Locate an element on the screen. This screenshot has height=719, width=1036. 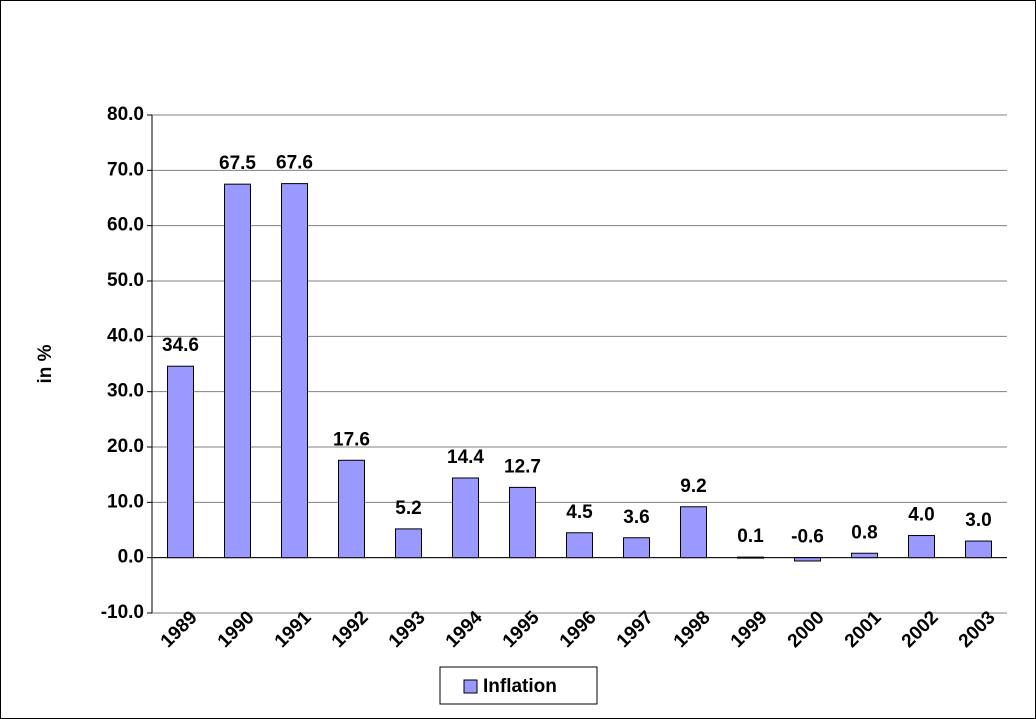
data-label: 5.2 is located at coordinates (408, 508).